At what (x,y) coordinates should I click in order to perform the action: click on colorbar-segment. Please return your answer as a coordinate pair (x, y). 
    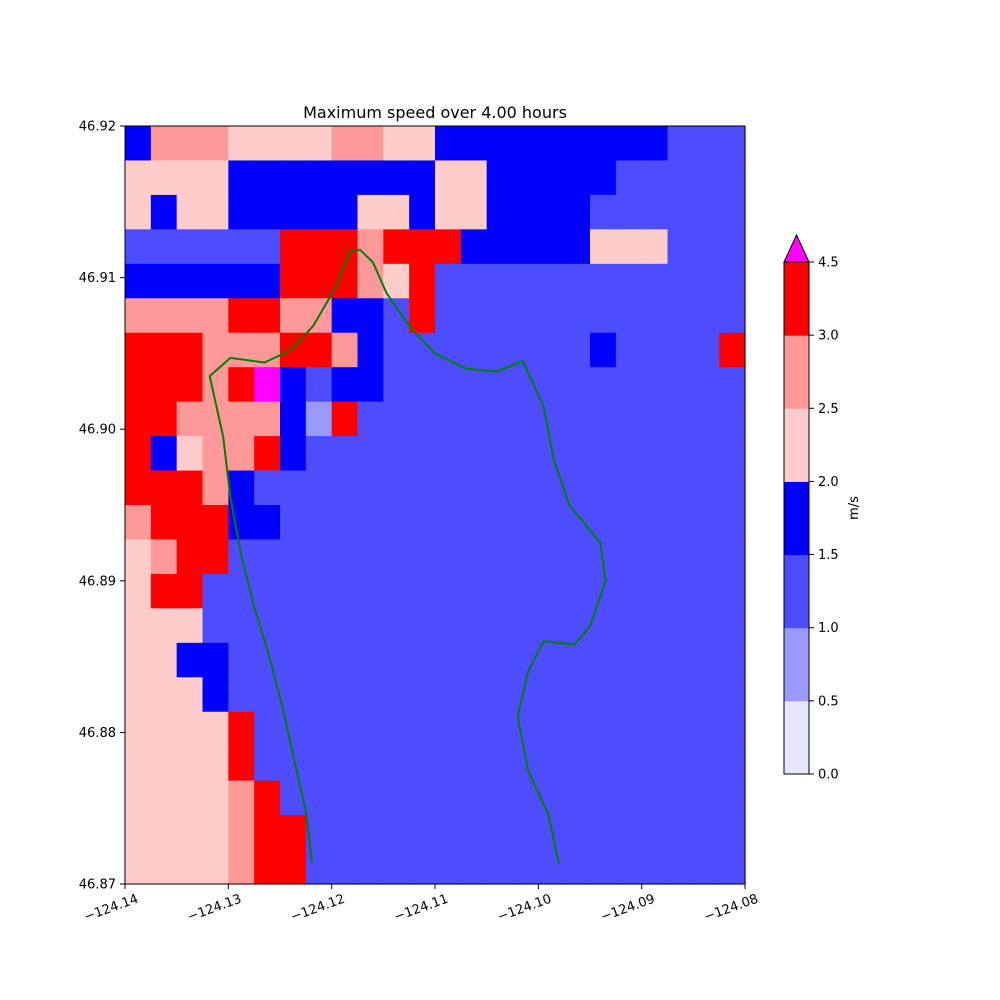
    Looking at the image, I should click on (796, 372).